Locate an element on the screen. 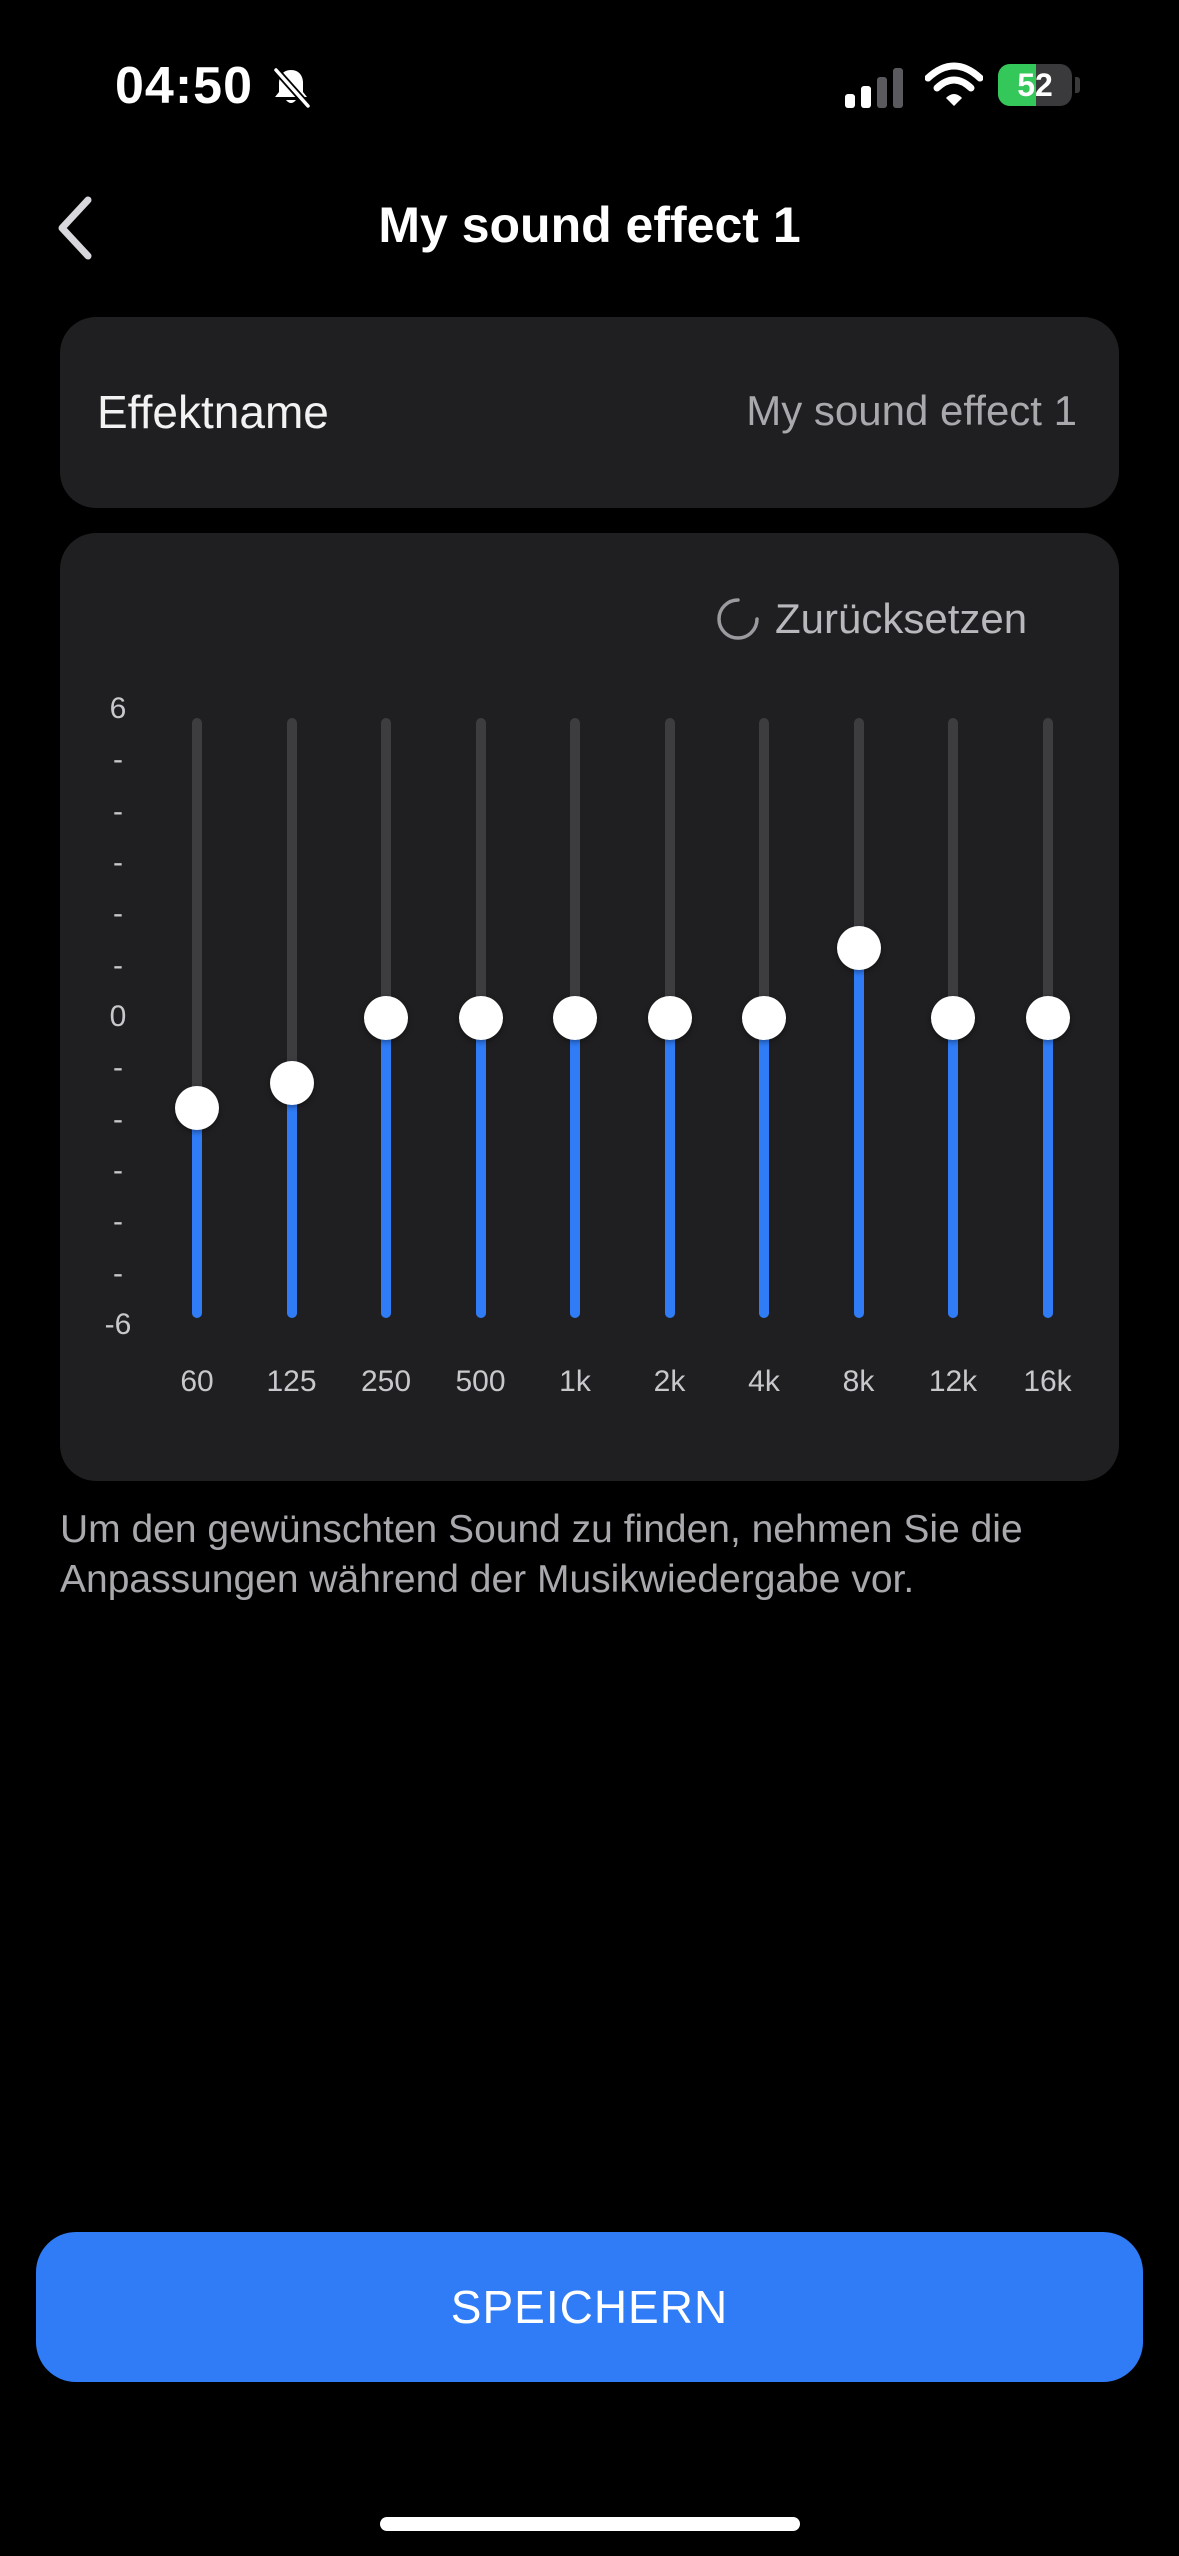 This screenshot has height=2556, width=1179. eq-slider-1k is located at coordinates (575, 1029).